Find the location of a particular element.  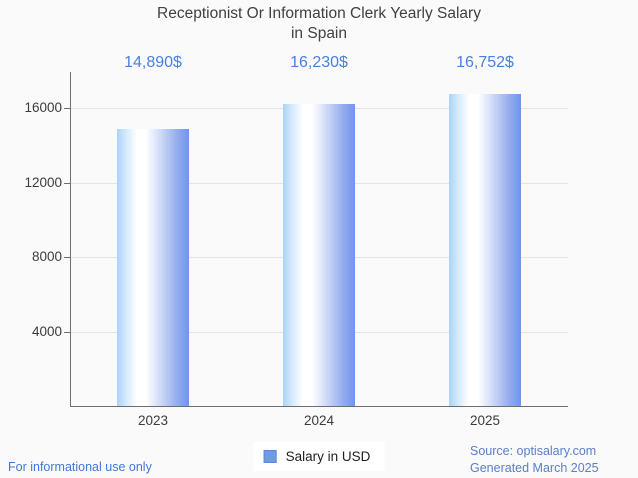

y-axis-line is located at coordinates (70, 239).